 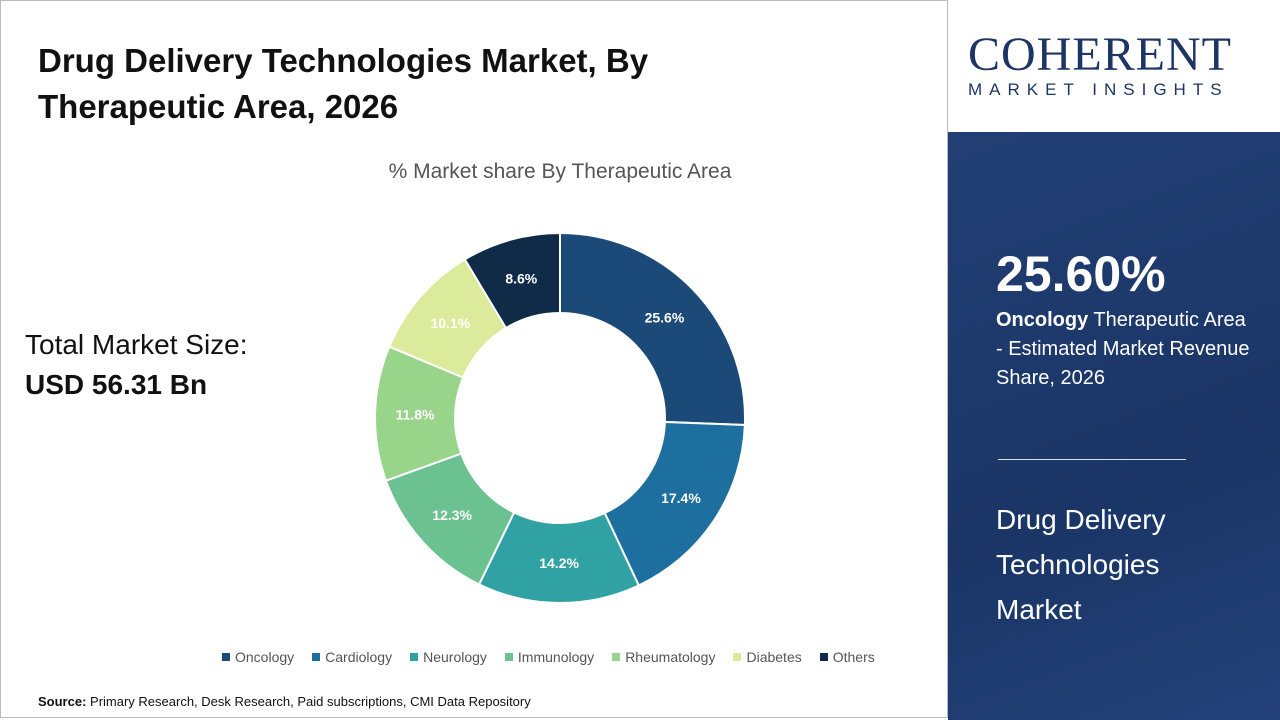 What do you see at coordinates (359, 657) in the screenshot?
I see `legend-label: Cardiology` at bounding box center [359, 657].